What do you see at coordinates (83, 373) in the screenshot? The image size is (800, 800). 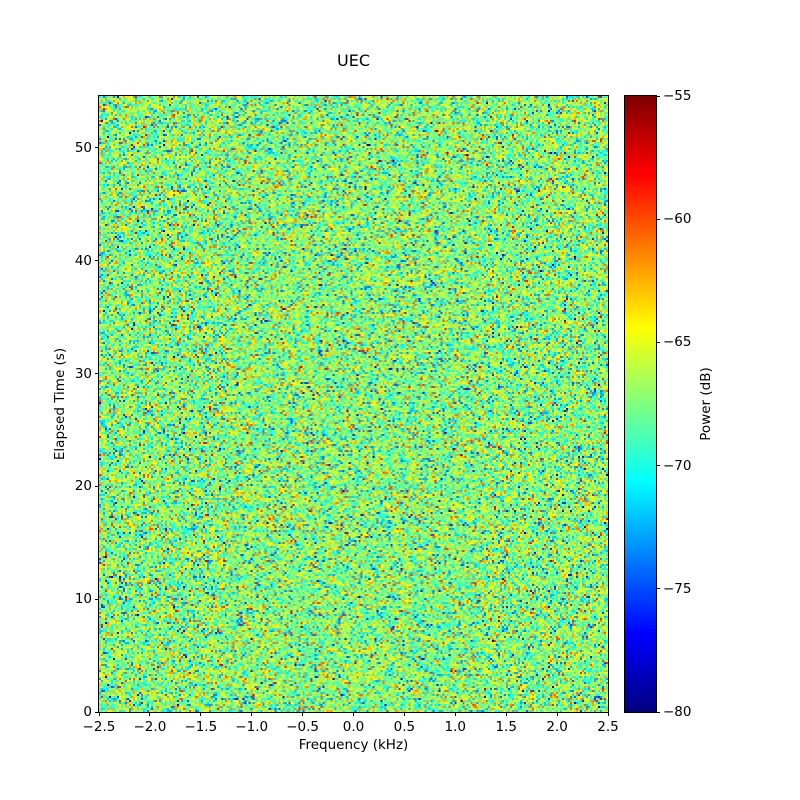 I see `y-tick-label: 30` at bounding box center [83, 373].